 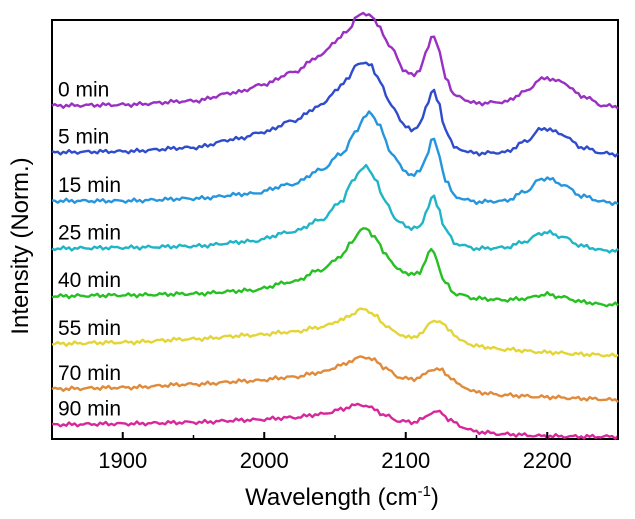 I want to click on x-axis-title-sup: -1, so click(x=424, y=491).